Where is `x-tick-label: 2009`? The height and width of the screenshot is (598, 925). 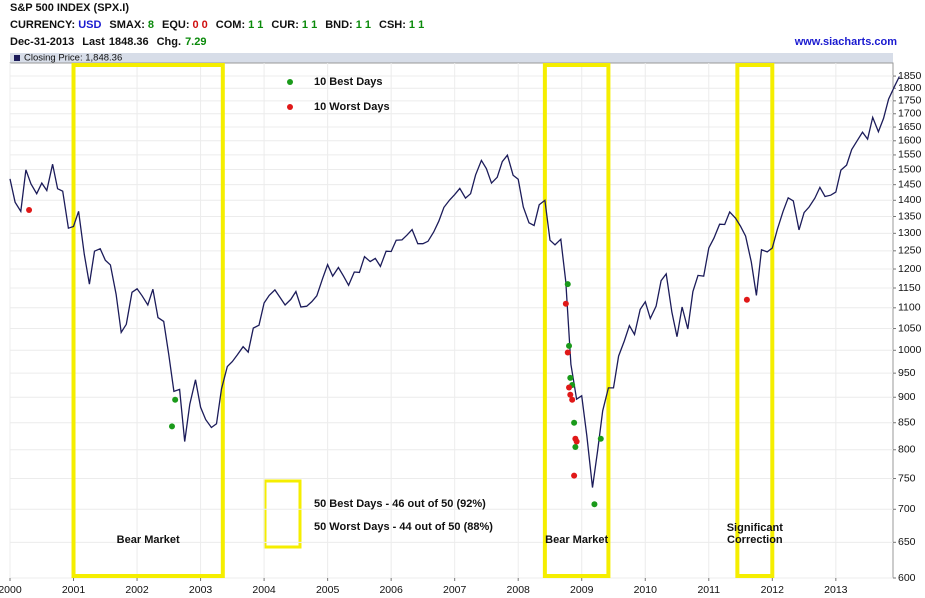
x-tick-label: 2009 is located at coordinates (582, 590).